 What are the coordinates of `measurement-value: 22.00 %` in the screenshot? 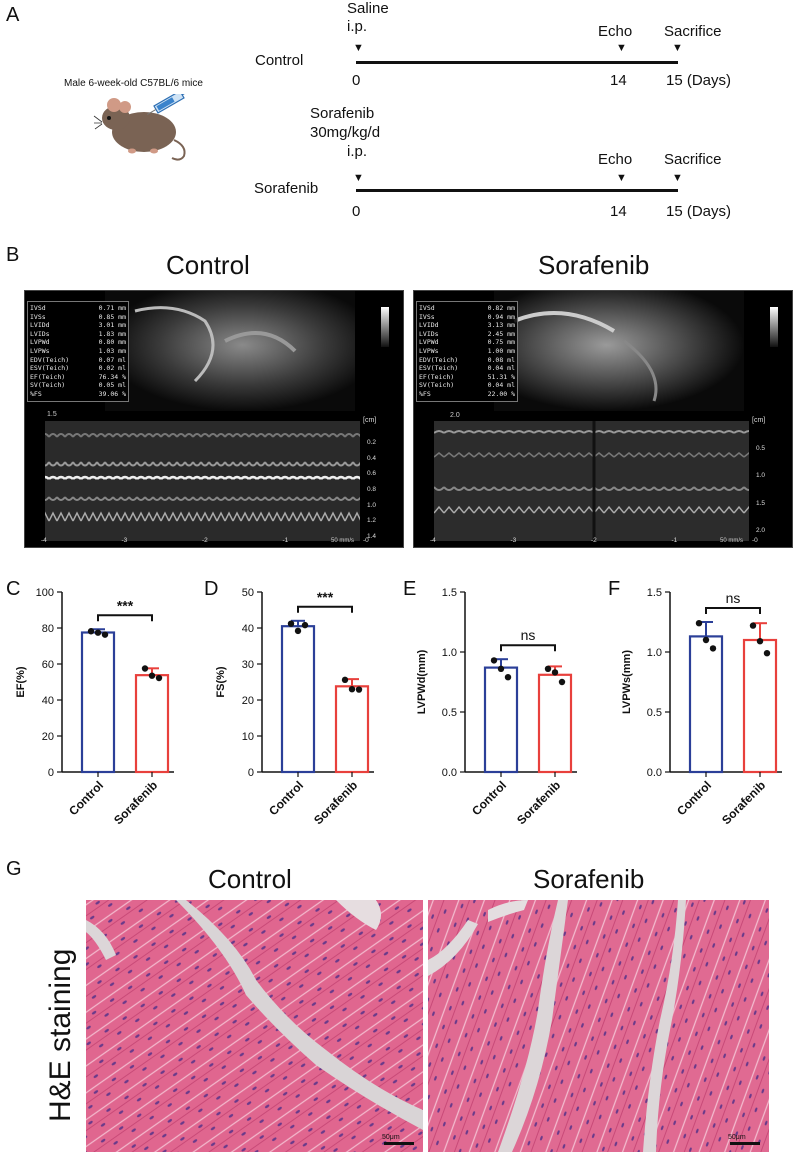 It's located at (501, 393).